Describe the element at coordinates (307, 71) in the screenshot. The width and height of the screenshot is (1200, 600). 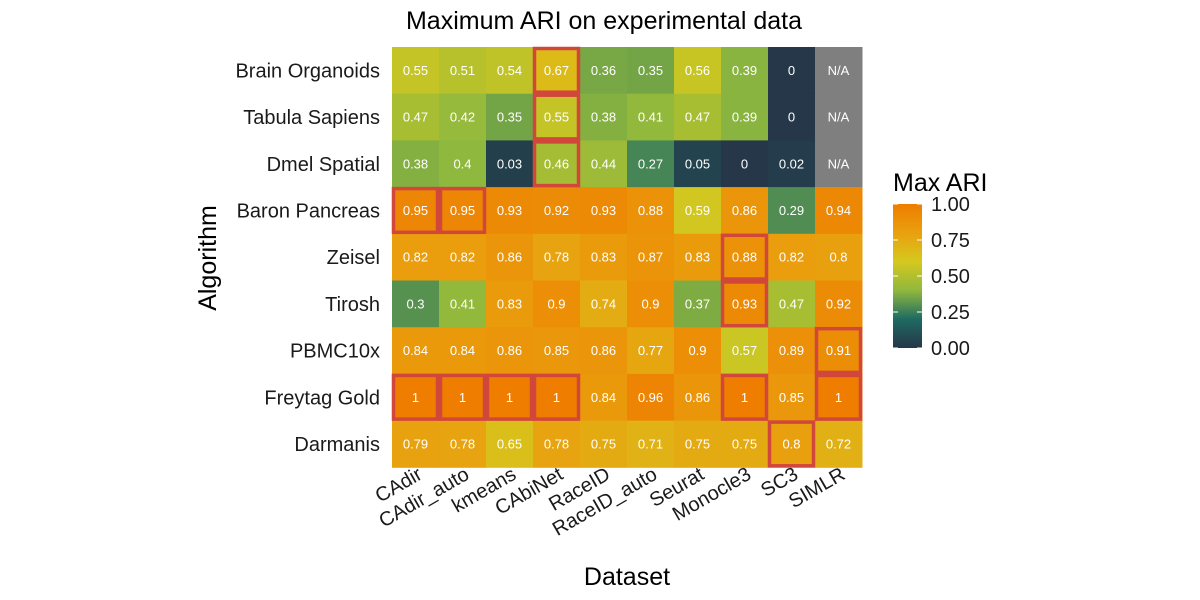
I see `y-tick-label: Brain Organoids` at that location.